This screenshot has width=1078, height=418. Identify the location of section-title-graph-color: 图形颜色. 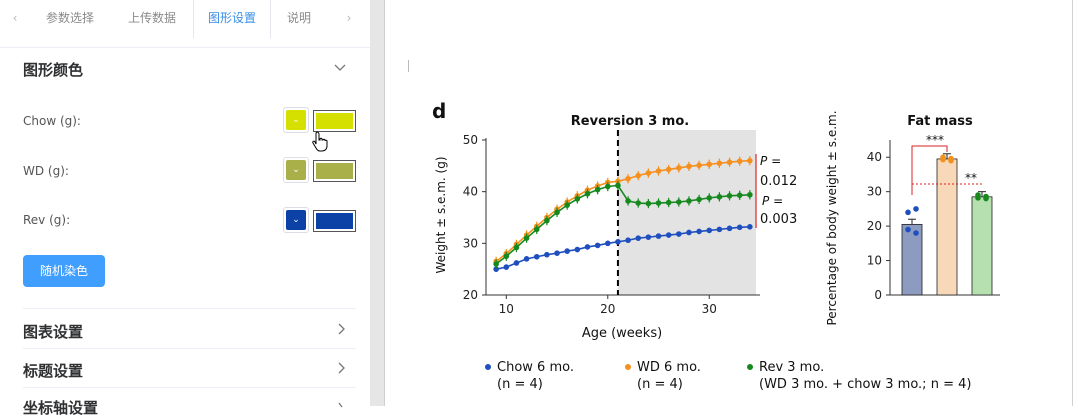
(53, 70).